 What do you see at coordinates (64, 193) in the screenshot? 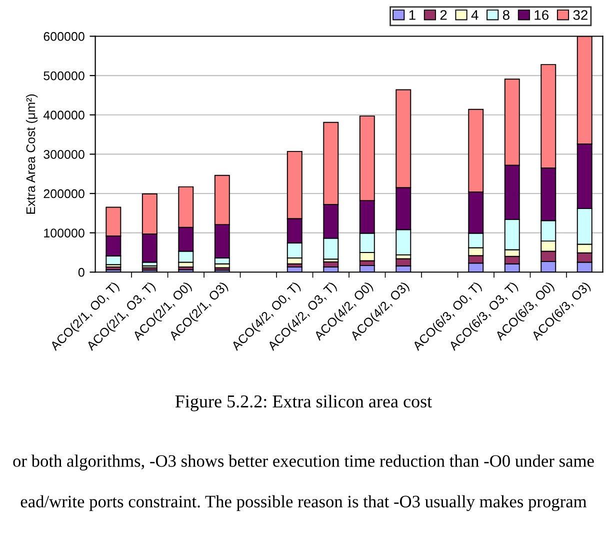
I see `y-tick-label: 200000` at bounding box center [64, 193].